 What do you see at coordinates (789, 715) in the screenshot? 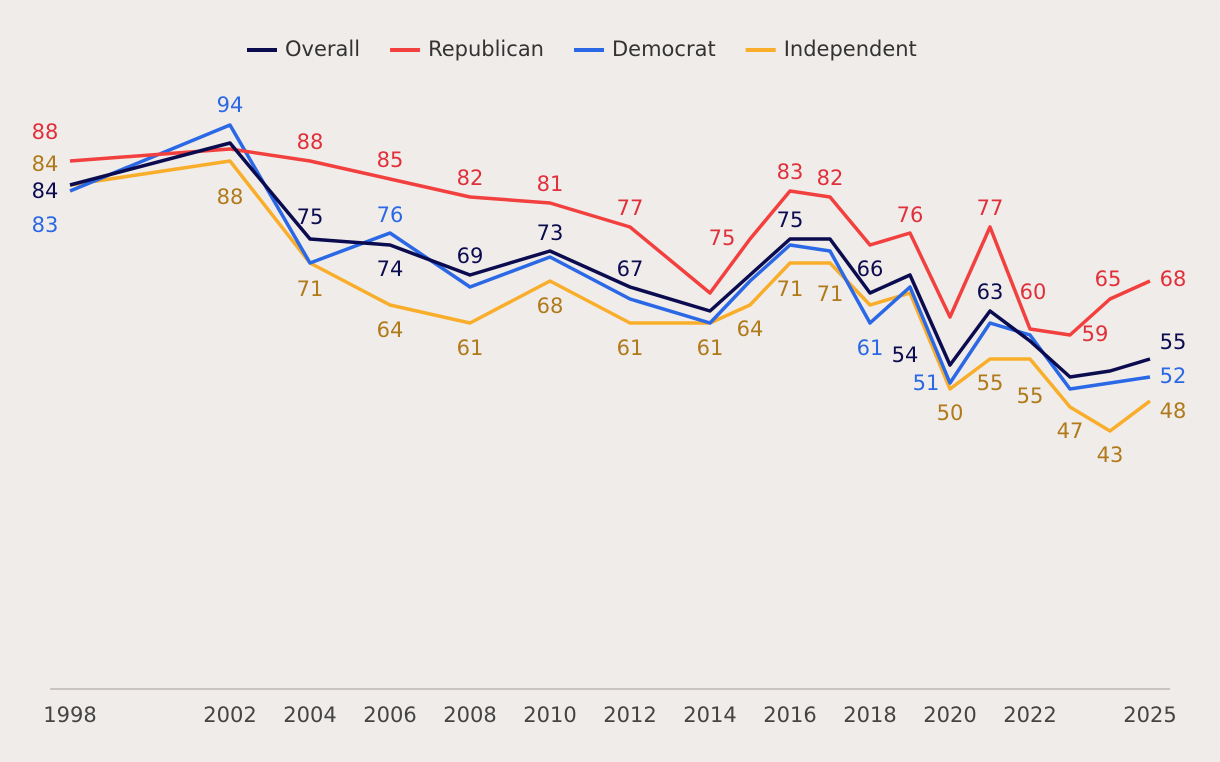
I see `x-tick-label: 2016` at bounding box center [789, 715].